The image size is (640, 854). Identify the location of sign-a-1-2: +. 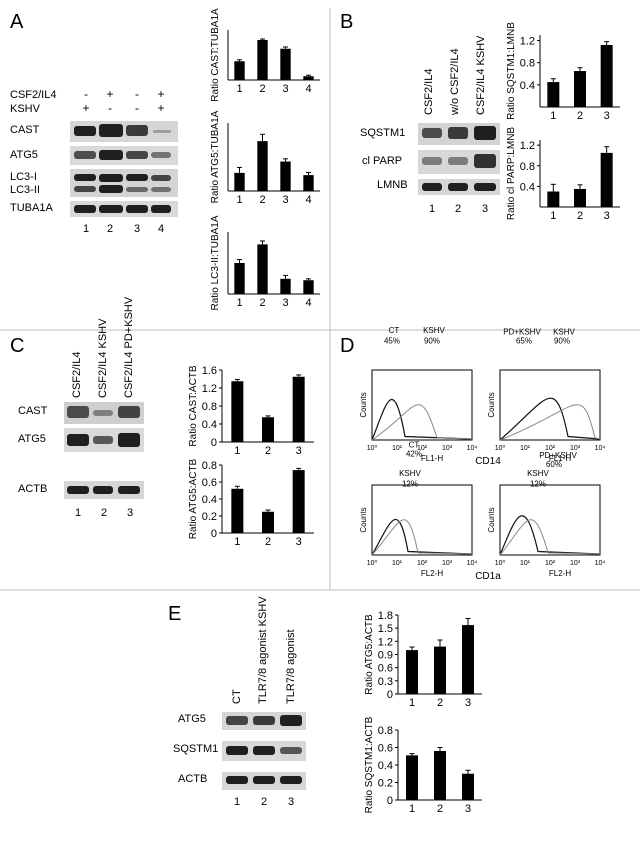
(109, 94).